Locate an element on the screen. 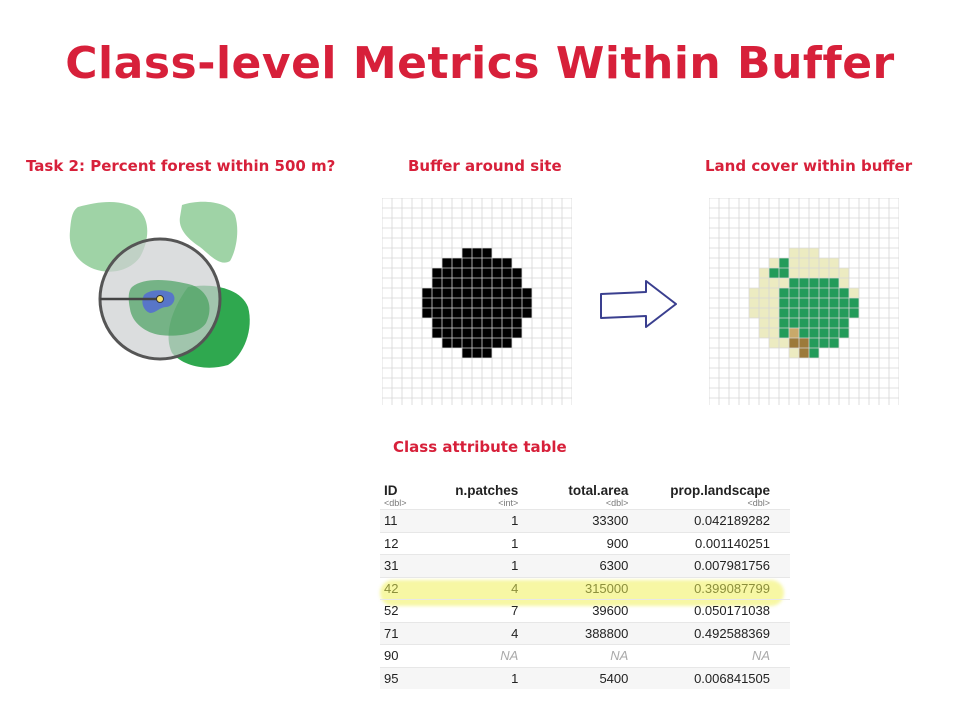 This screenshot has height=720, width=960. column-header: prop.landscape <dbl> is located at coordinates (720, 496).